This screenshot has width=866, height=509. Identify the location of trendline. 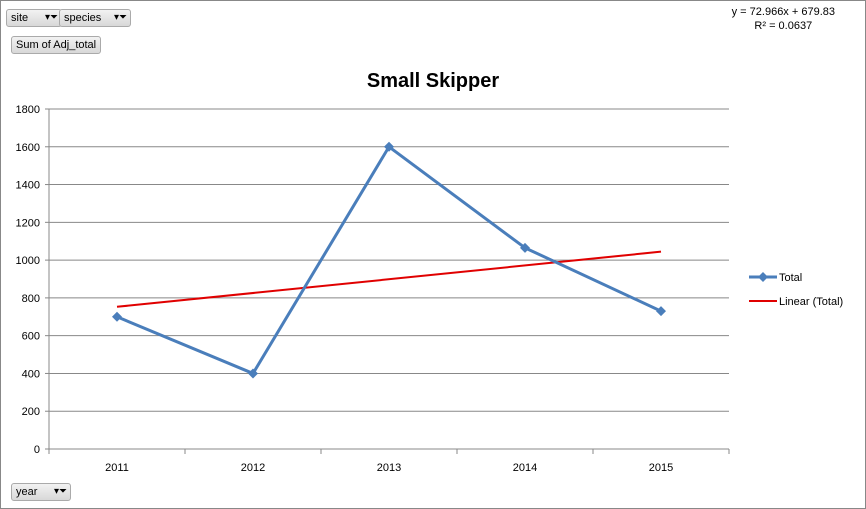
(389, 279).